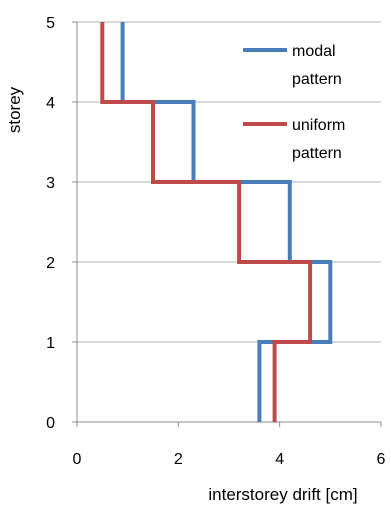 The height and width of the screenshot is (506, 391). What do you see at coordinates (279, 459) in the screenshot?
I see `x-tick-label-4: 4` at bounding box center [279, 459].